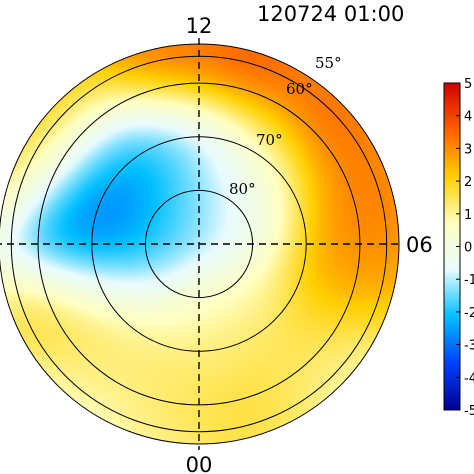 This screenshot has width=474, height=474. I want to click on lat-label-55: 55°, so click(328, 63).